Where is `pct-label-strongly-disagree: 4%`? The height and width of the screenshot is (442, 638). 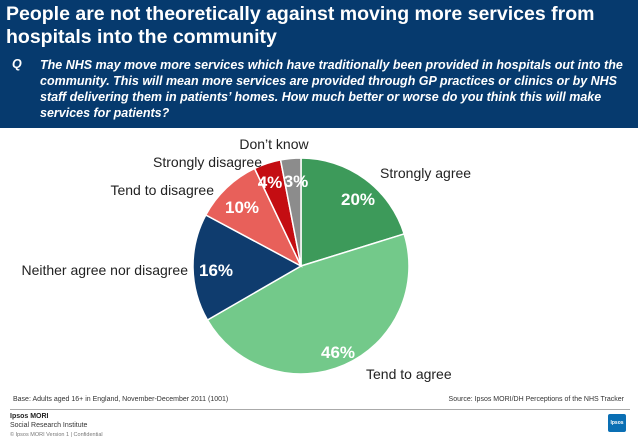
pct-label-strongly-disagree: 4% is located at coordinates (270, 182).